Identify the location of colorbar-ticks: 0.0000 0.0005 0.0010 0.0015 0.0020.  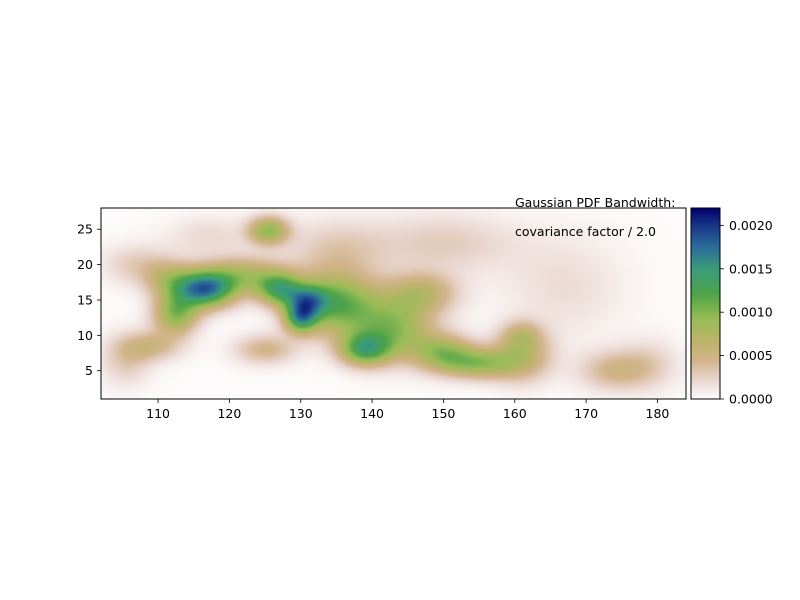
(746, 312).